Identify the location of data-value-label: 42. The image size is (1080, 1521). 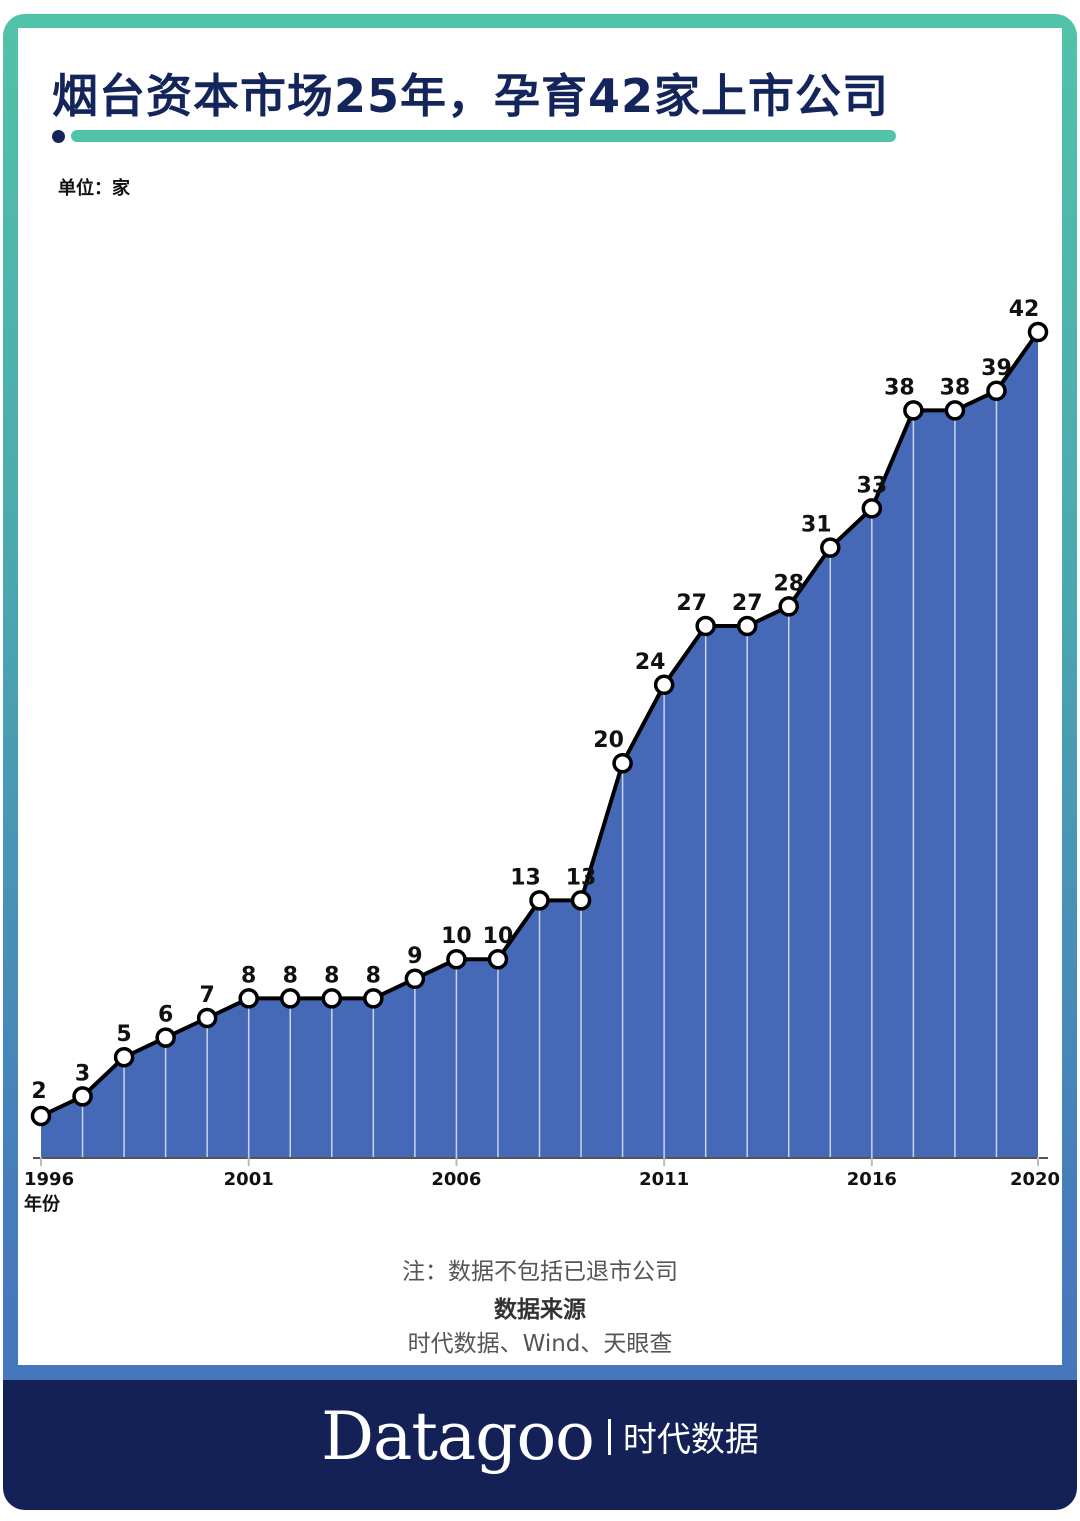
(1024, 309).